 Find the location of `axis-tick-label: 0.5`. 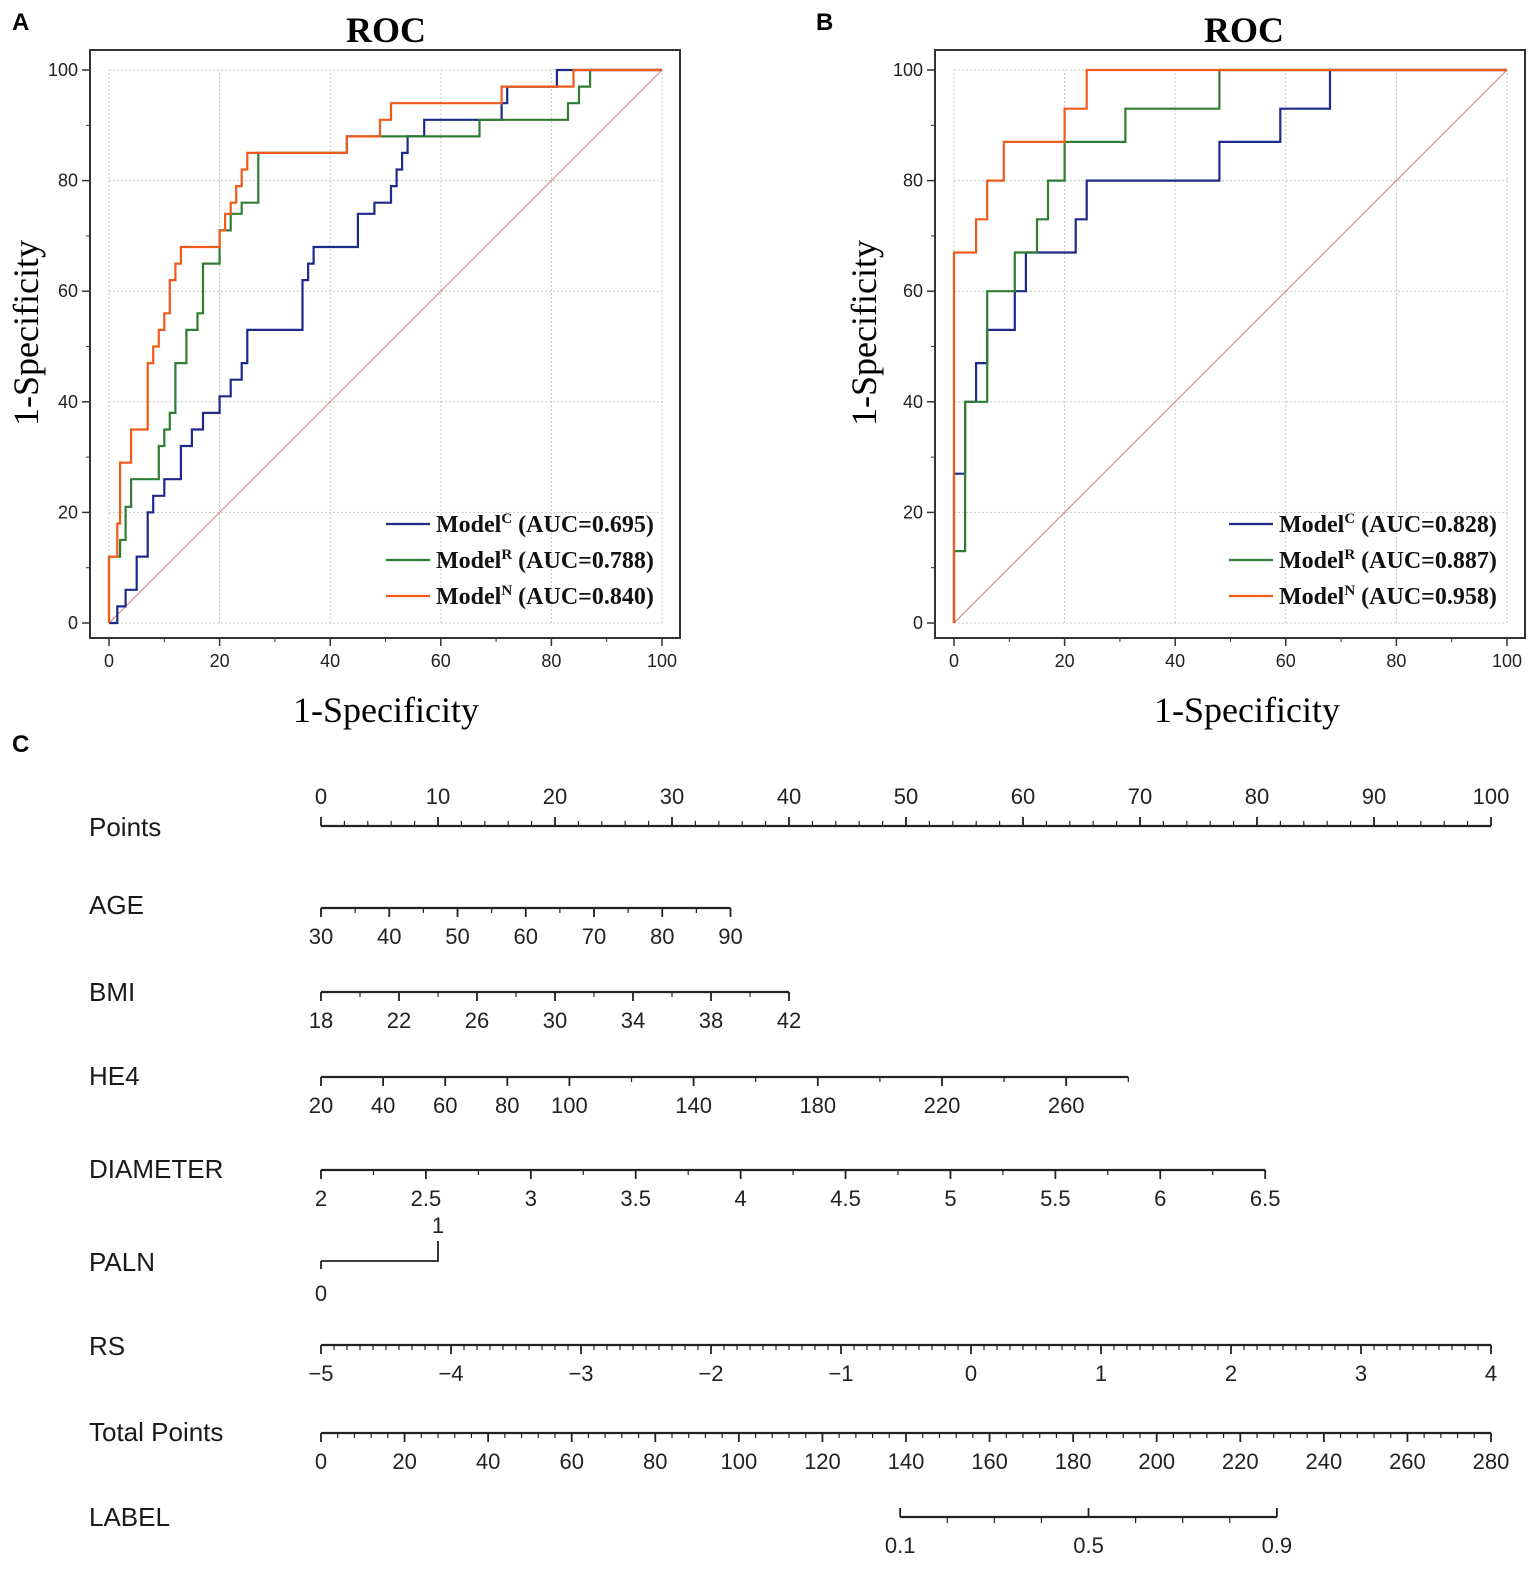

axis-tick-label: 0.5 is located at coordinates (1088, 1545).